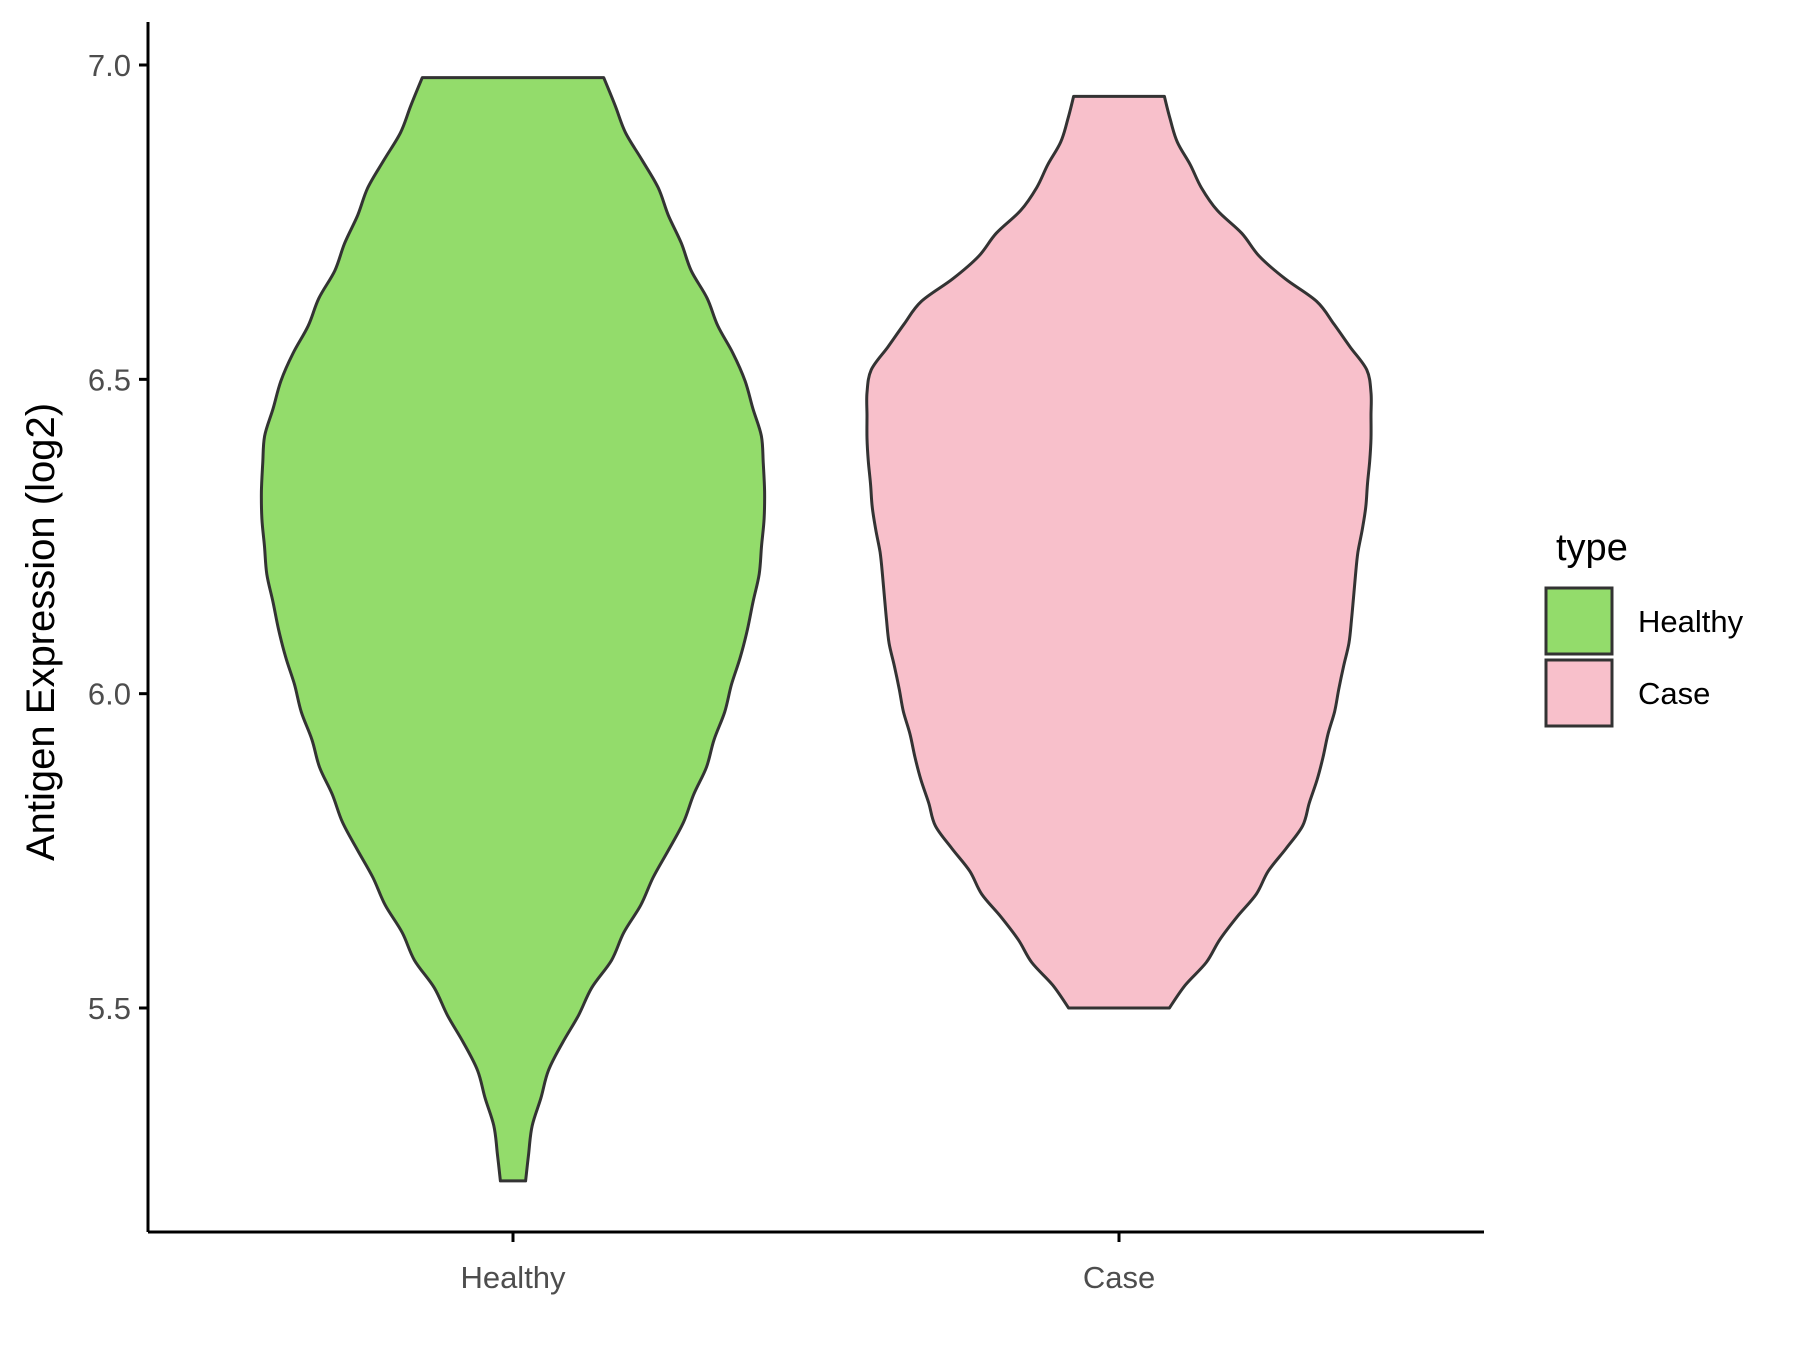 The height and width of the screenshot is (1350, 1800). Describe the element at coordinates (807, 1263) in the screenshot. I see `x-axis-ticks: Healthy Case` at that location.